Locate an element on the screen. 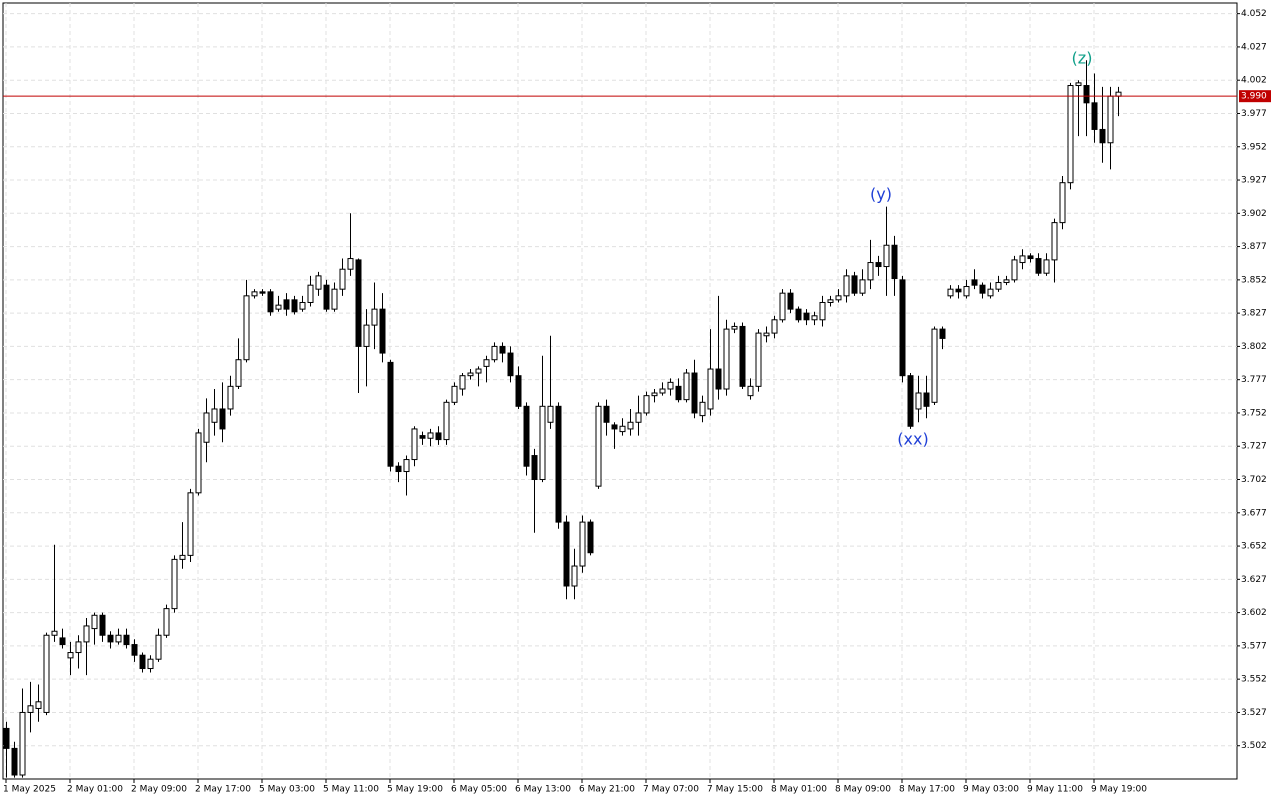 Image resolution: width=1280 pixels, height=800 pixels. x-tick-label: 2 May 01:00 is located at coordinates (95, 790).